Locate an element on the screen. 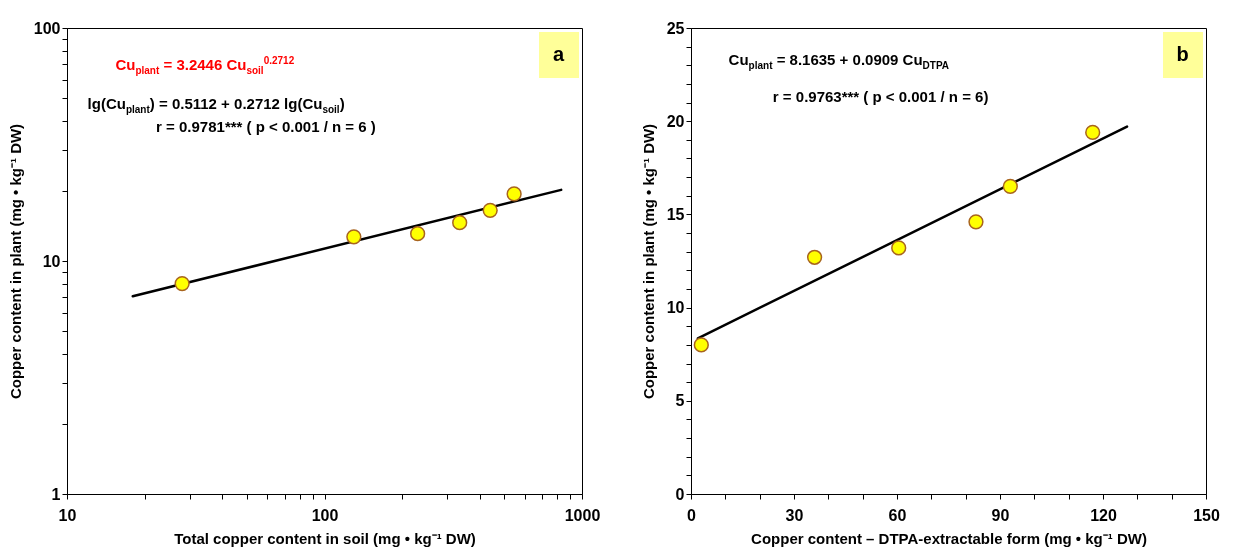  x-tick-label: 60 is located at coordinates (897, 515).